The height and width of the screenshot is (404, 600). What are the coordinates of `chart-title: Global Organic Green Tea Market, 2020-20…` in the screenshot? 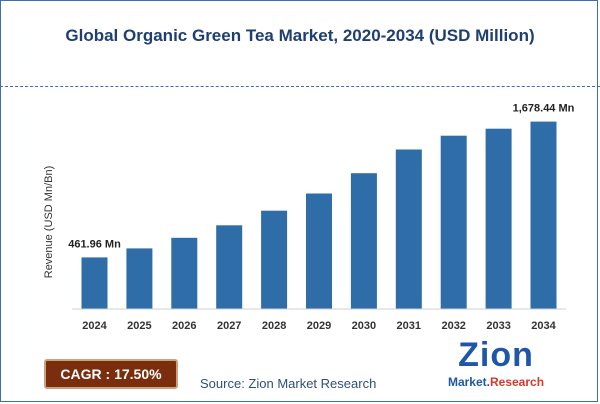 It's located at (300, 35).